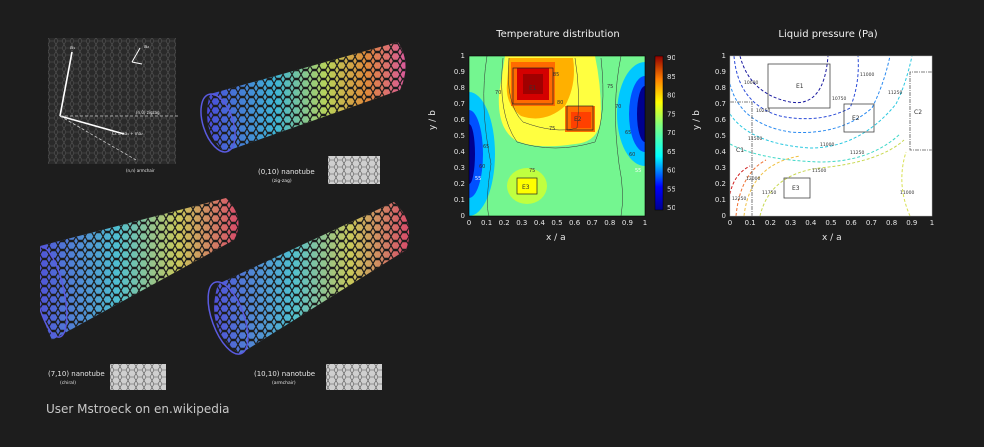 This screenshot has height=447, width=984. Describe the element at coordinates (800, 86) in the screenshot. I see `pressure-e1-label: E1` at that location.